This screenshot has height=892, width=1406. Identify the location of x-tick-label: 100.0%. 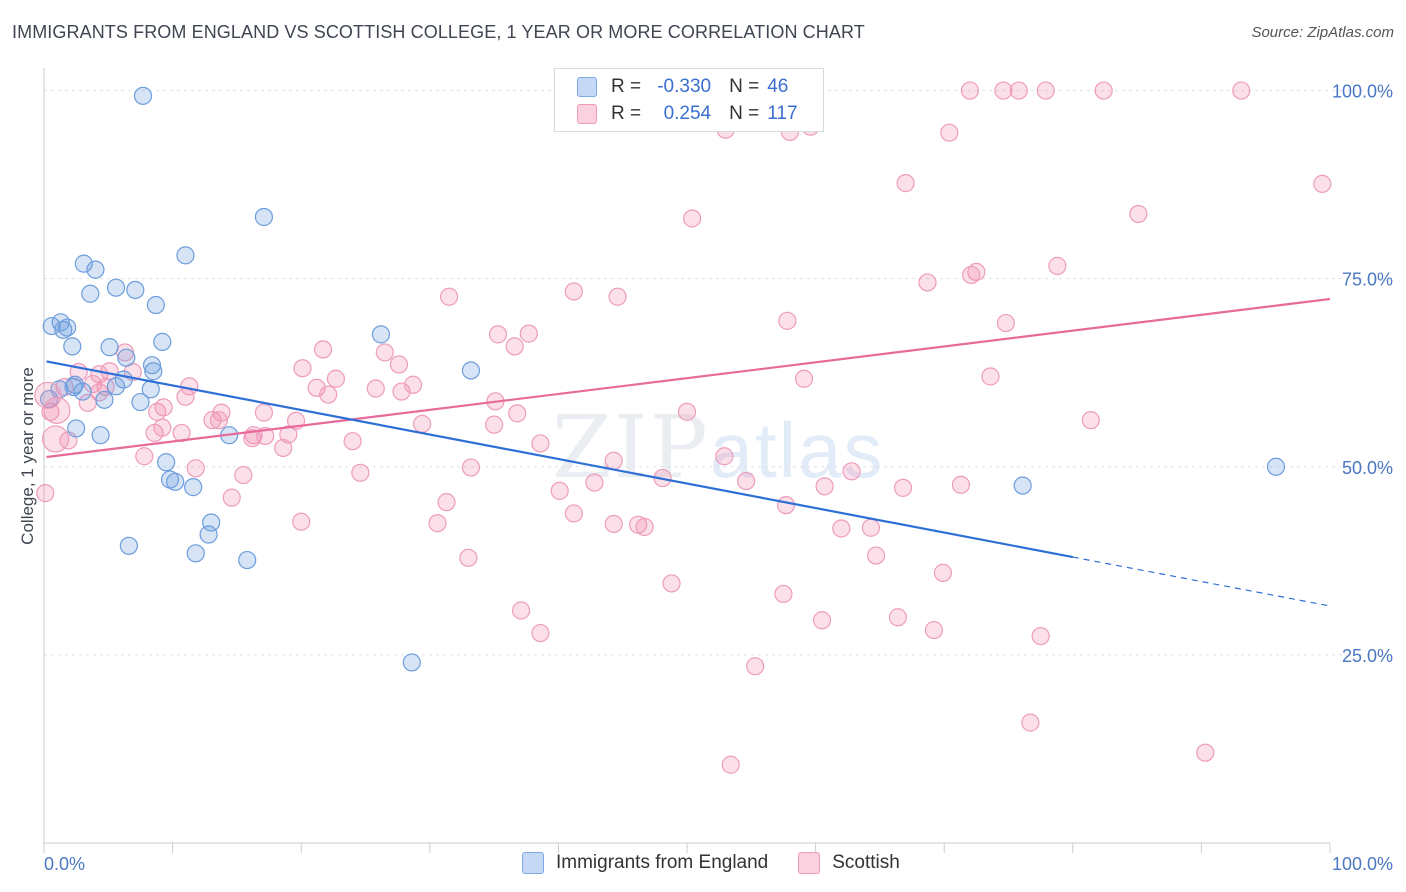
(1362, 864).